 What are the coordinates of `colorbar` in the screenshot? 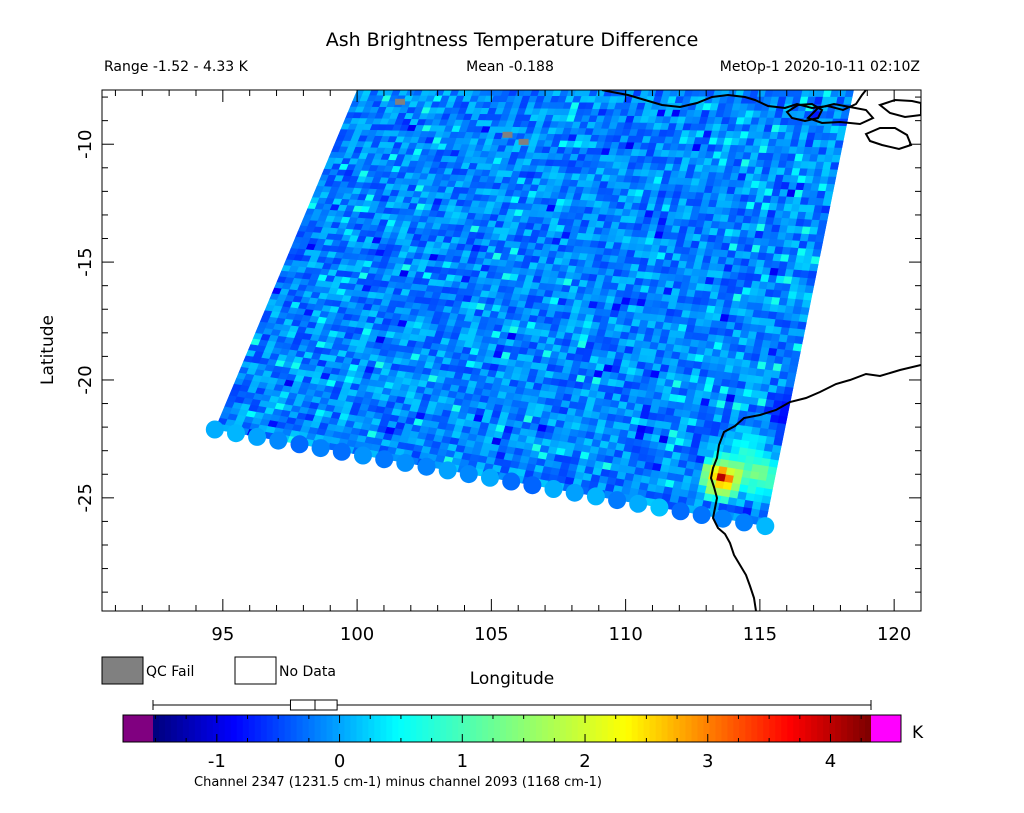 It's located at (512, 728).